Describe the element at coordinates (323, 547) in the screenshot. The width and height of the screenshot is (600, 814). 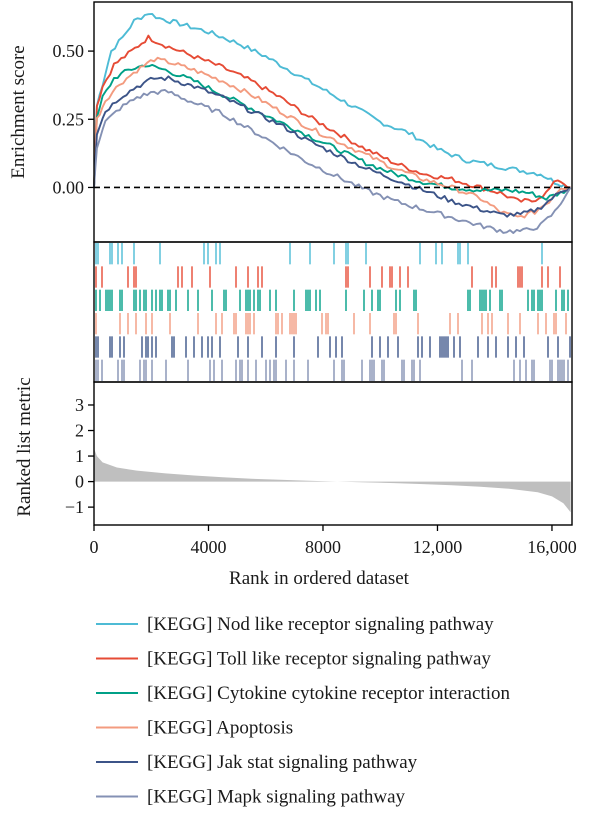
I see `x-tick-label: 8000` at that location.